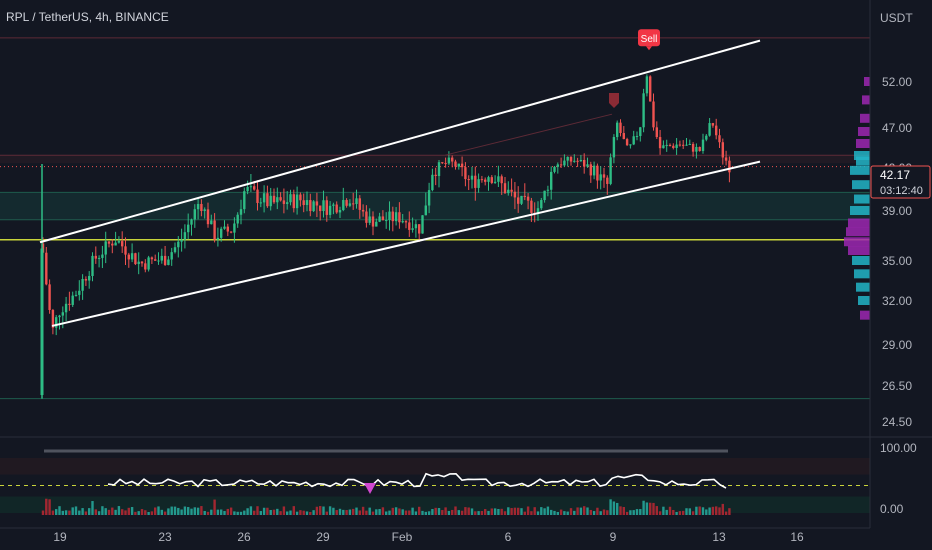 This screenshot has height=550, width=932. What do you see at coordinates (892, 509) in the screenshot?
I see `oscillator-tick-label: 0.00` at bounding box center [892, 509].